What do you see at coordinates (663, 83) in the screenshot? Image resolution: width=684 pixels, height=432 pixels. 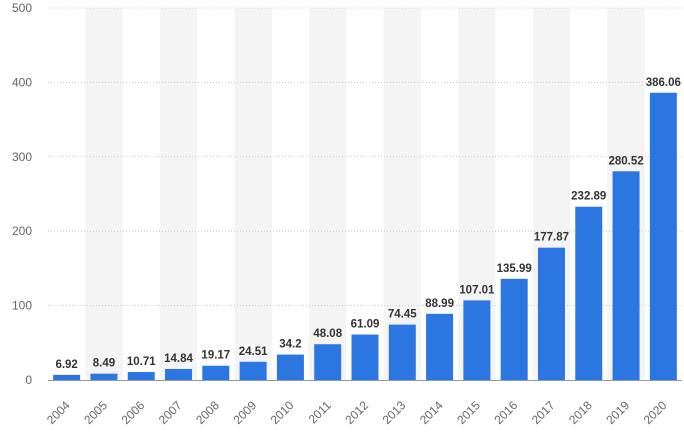 I see `data-label: 386.06` at bounding box center [663, 83].